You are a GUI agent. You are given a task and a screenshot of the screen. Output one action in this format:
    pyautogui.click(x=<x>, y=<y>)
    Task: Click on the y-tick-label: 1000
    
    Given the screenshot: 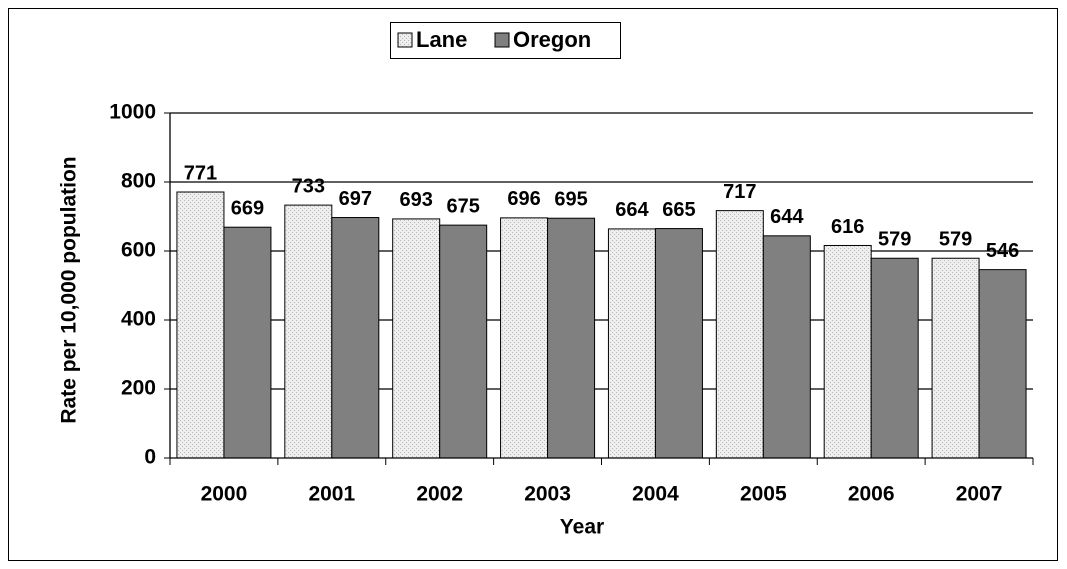 What is the action you would take?
    pyautogui.click(x=132, y=112)
    